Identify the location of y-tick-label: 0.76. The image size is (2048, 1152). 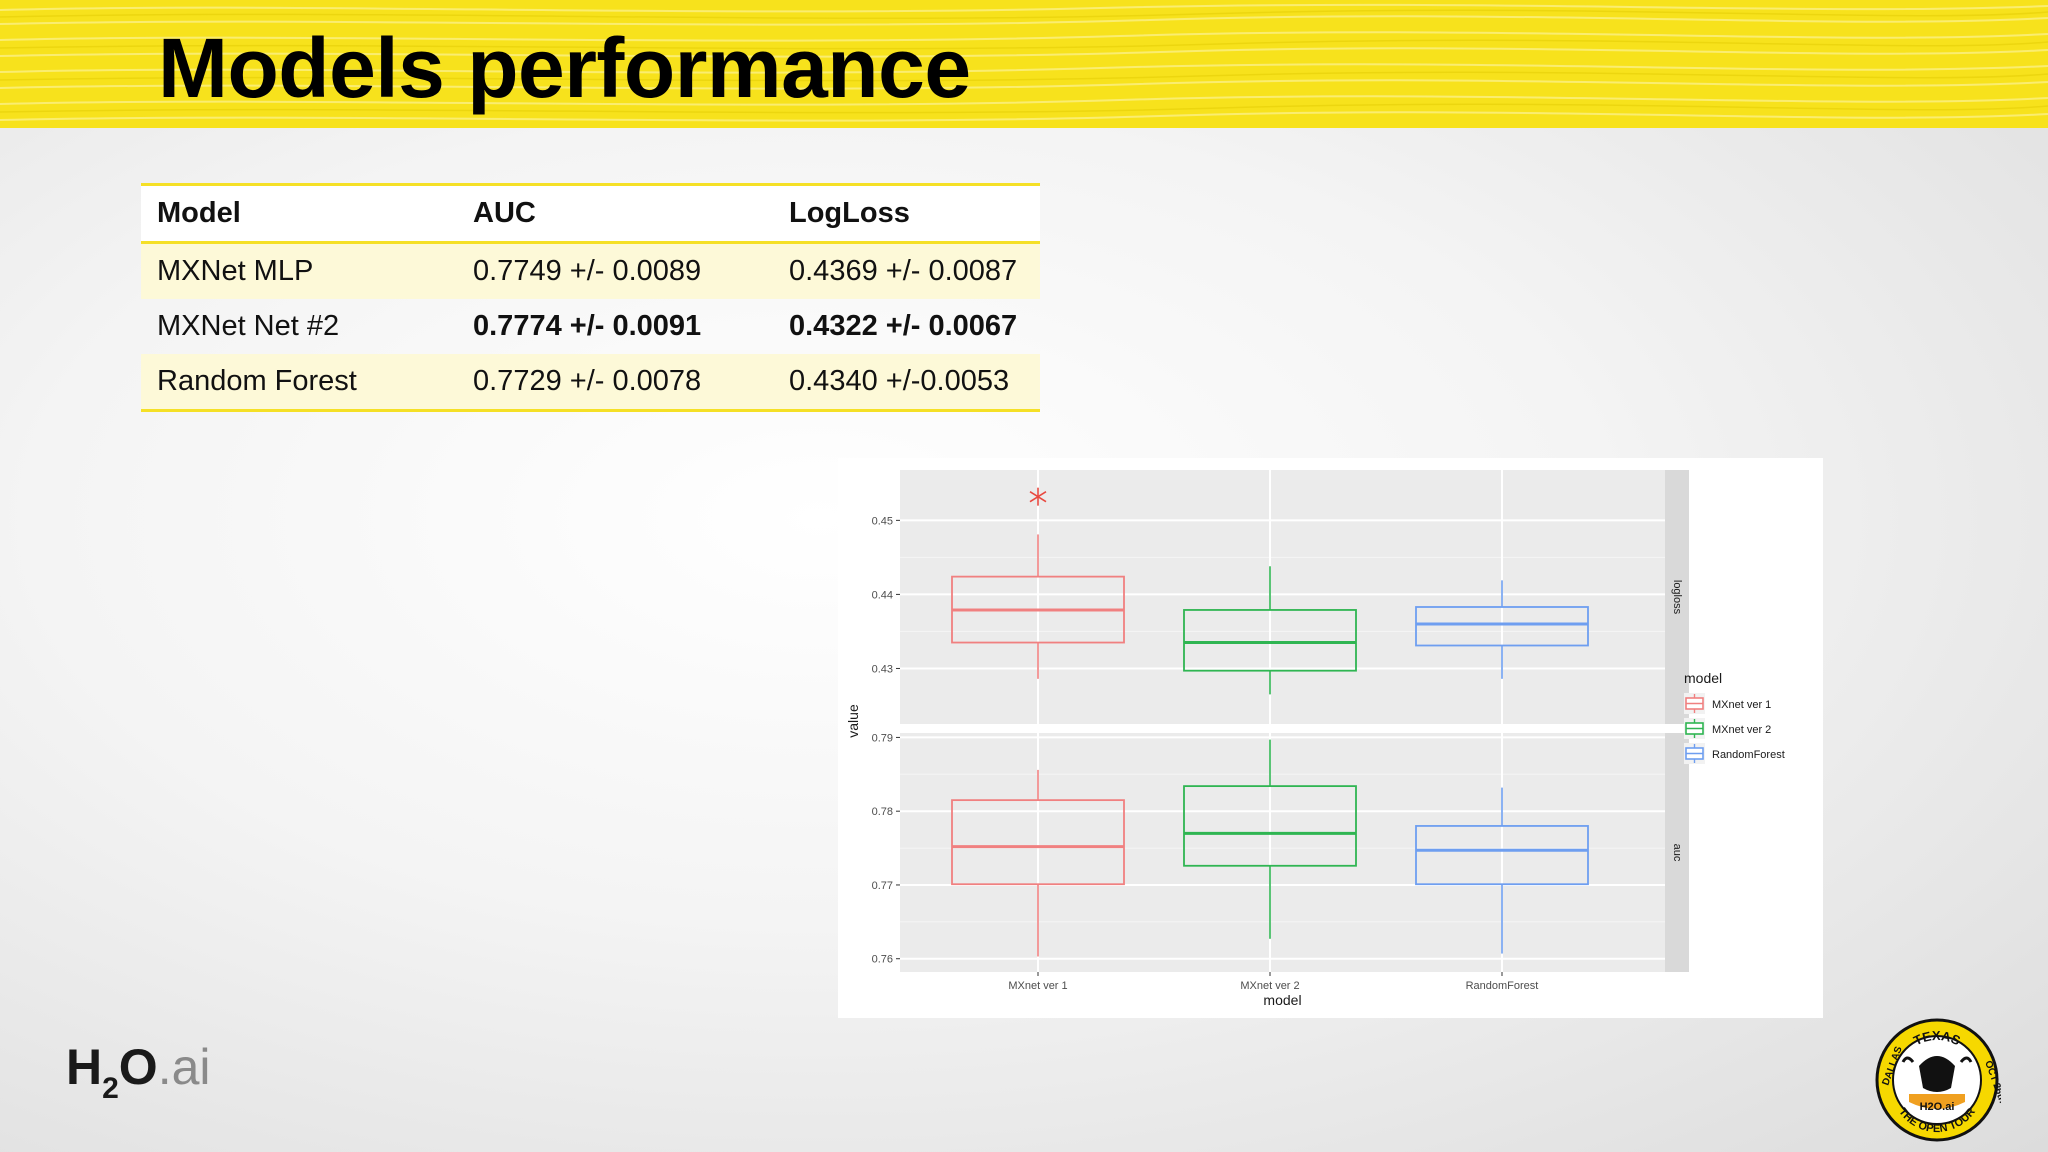
(882, 960).